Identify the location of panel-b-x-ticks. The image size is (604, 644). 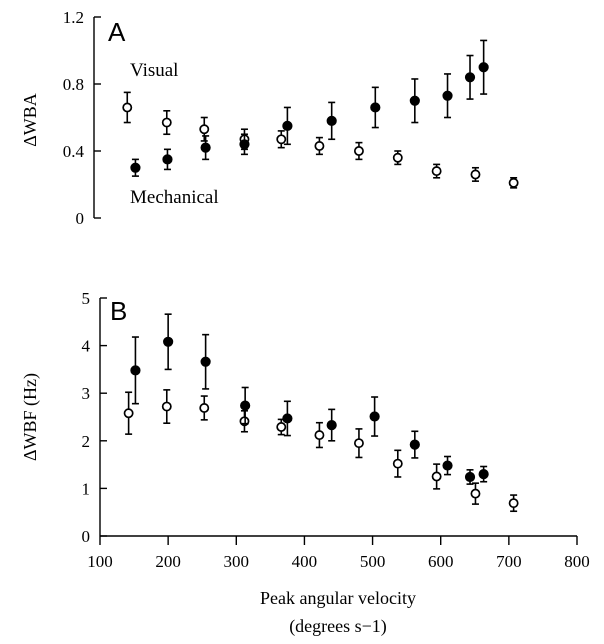
(338, 540).